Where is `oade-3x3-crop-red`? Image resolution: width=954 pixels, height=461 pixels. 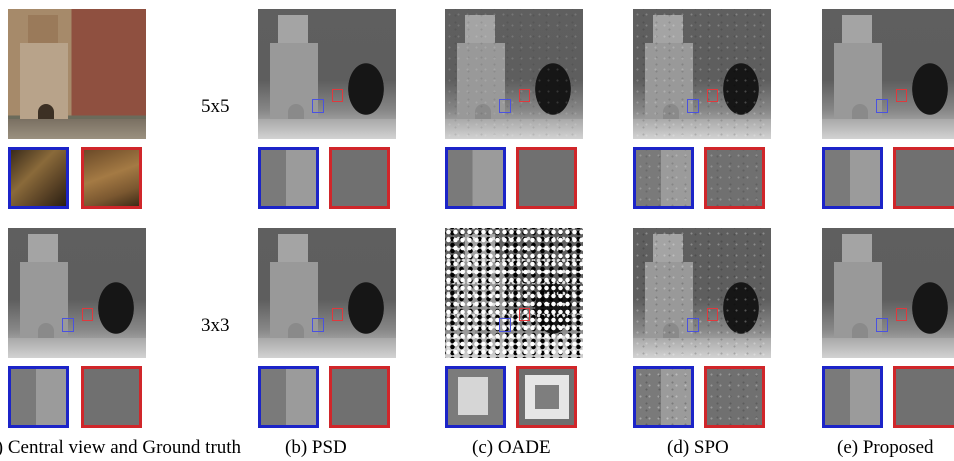 oade-3x3-crop-red is located at coordinates (546, 397).